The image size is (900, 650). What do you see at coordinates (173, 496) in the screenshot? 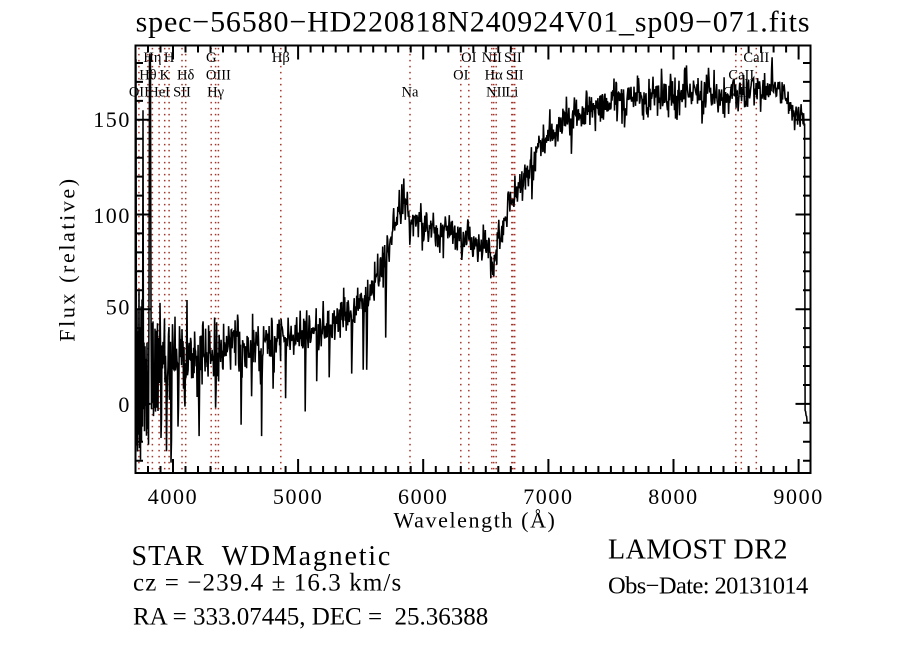
I see `svg-text: 4000` at bounding box center [173, 496].